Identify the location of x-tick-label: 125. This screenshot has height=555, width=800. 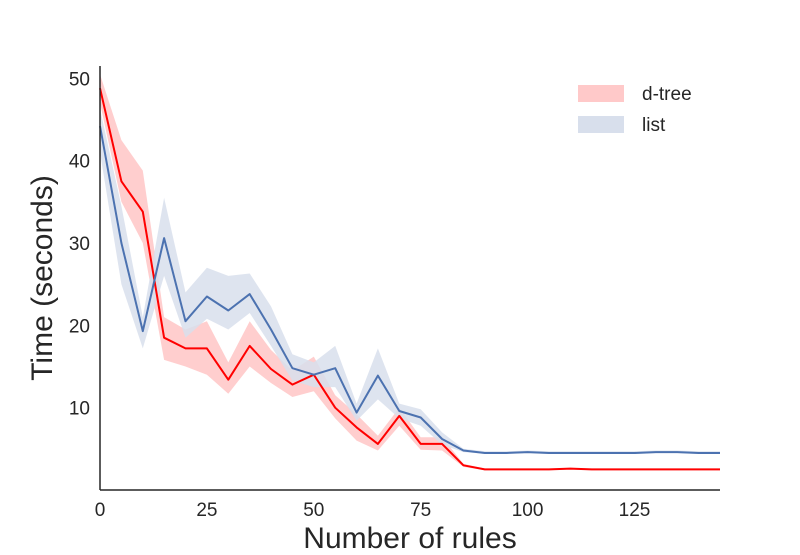
(635, 510).